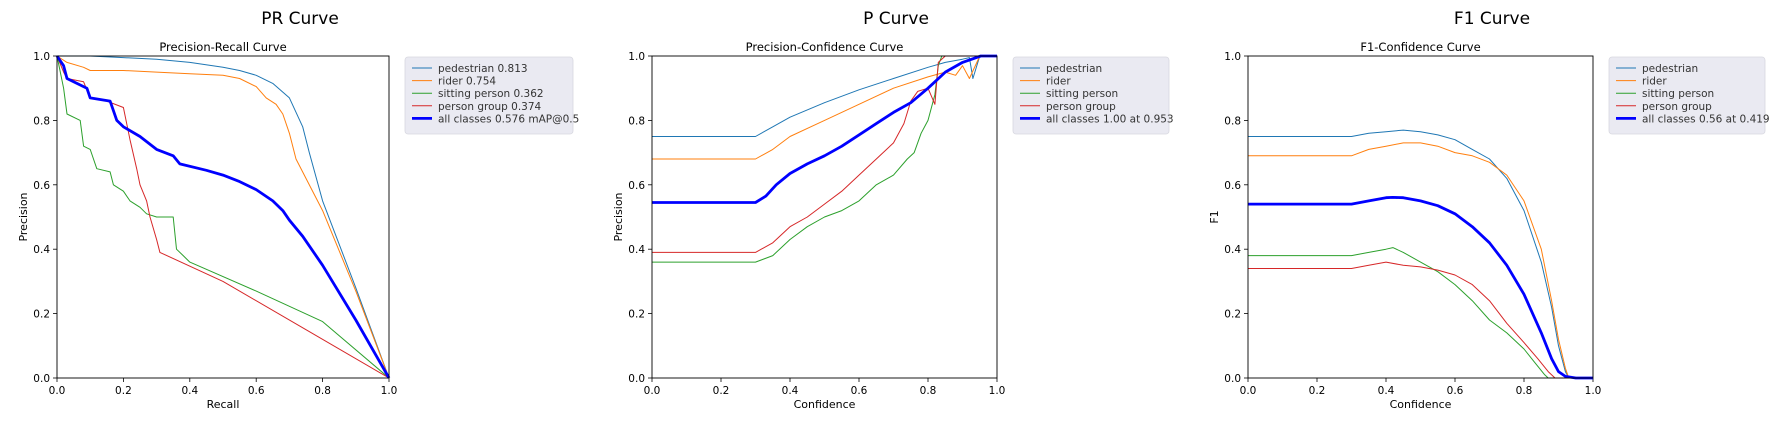 The height and width of the screenshot is (428, 1790). I want to click on legend-label: sitting person 0.362, so click(491, 94).